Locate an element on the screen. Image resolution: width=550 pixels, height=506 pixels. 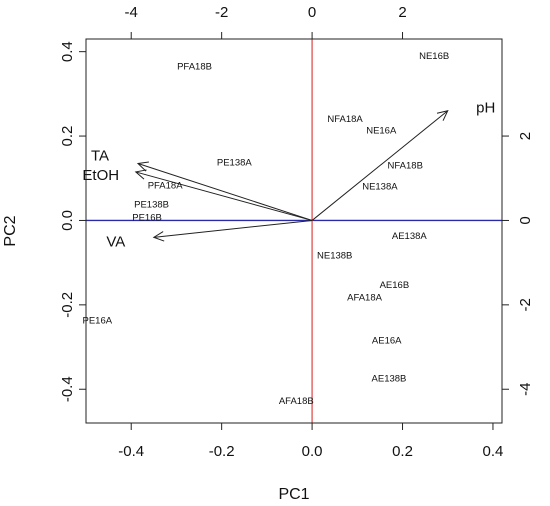
top-tick-label: 0 is located at coordinates (312, 12).